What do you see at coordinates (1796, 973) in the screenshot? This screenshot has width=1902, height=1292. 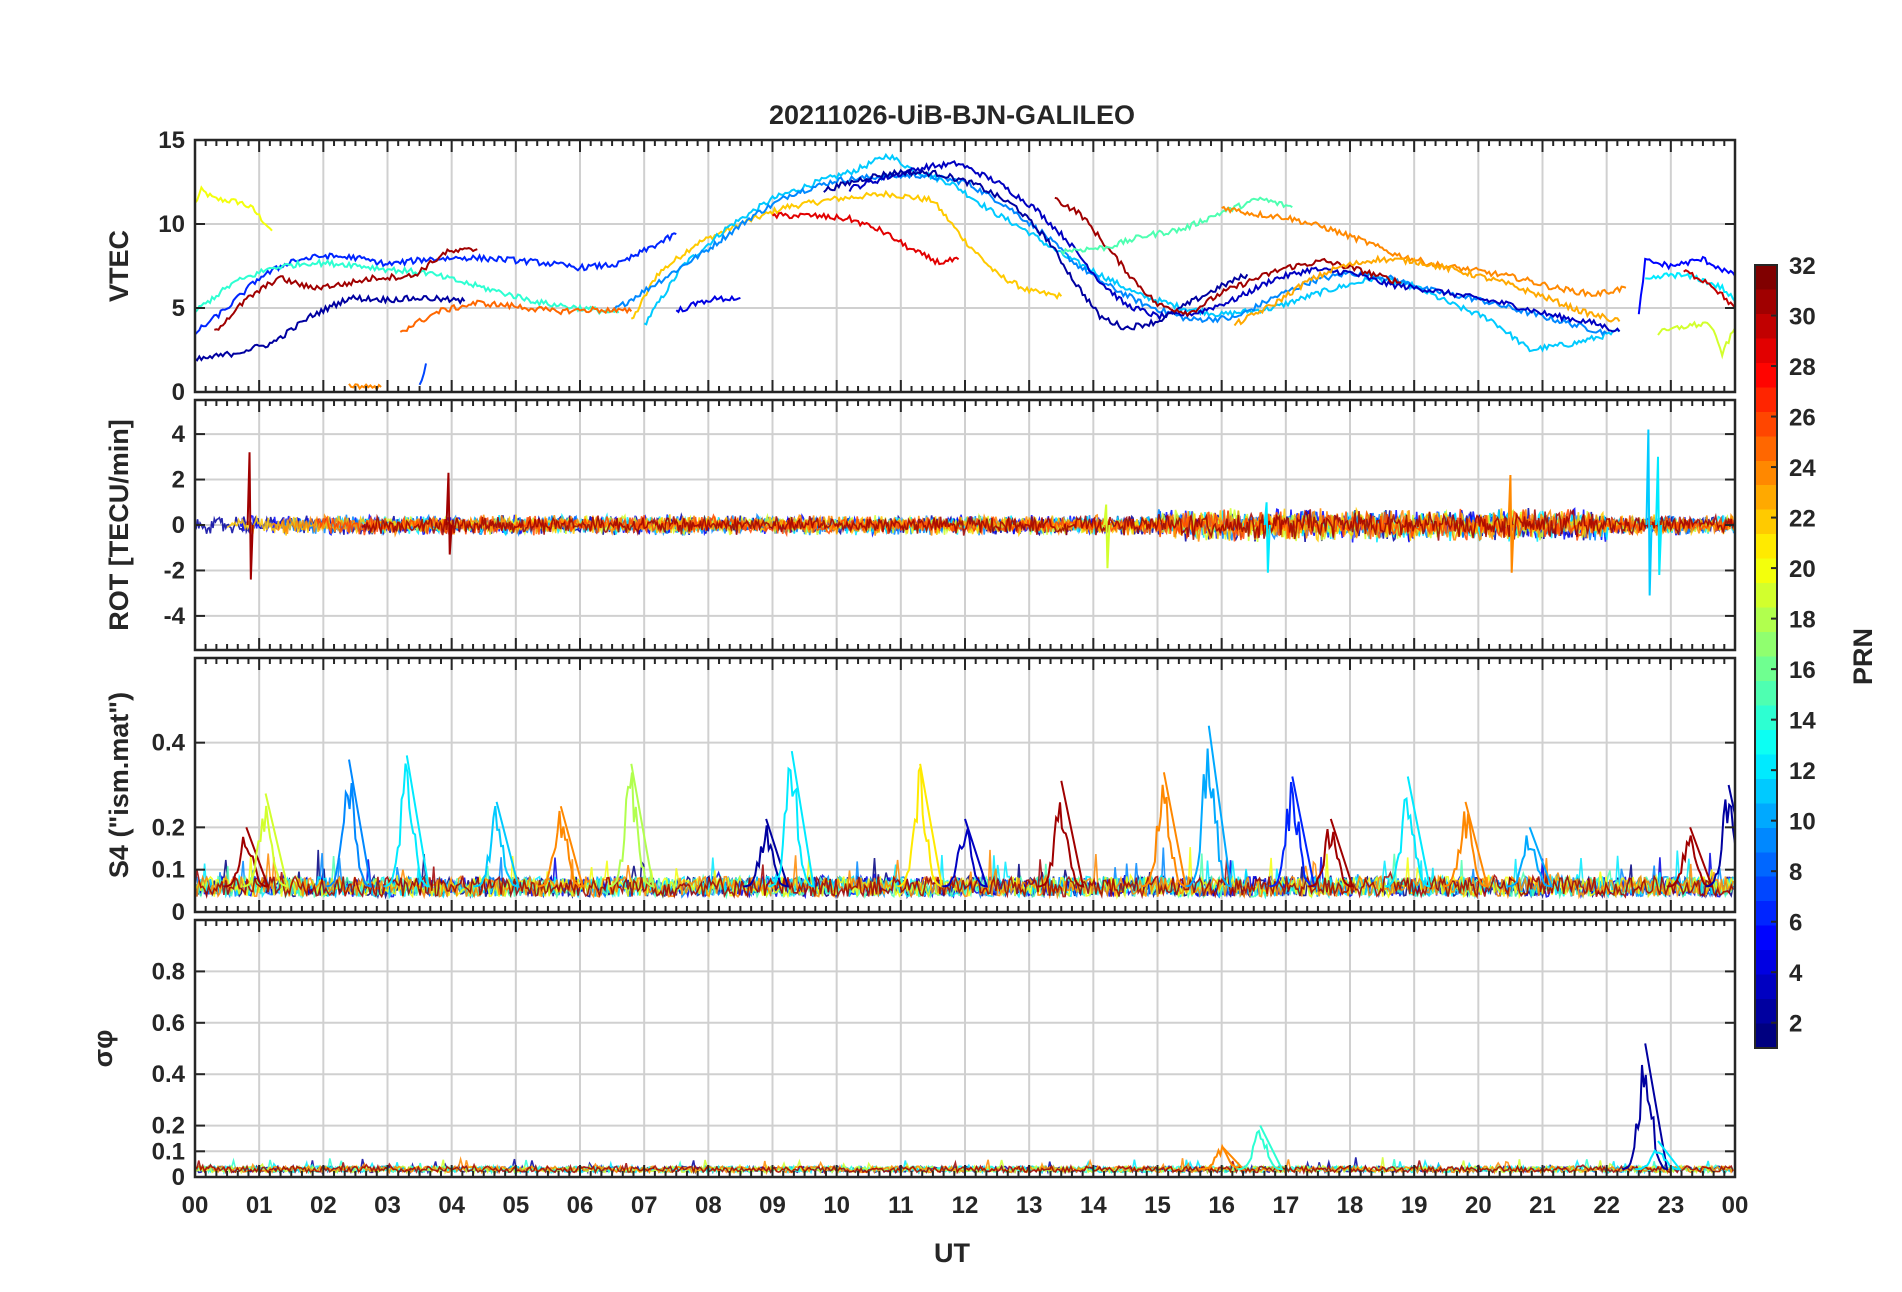 I see `colorbar-tick-label: 4` at bounding box center [1796, 973].